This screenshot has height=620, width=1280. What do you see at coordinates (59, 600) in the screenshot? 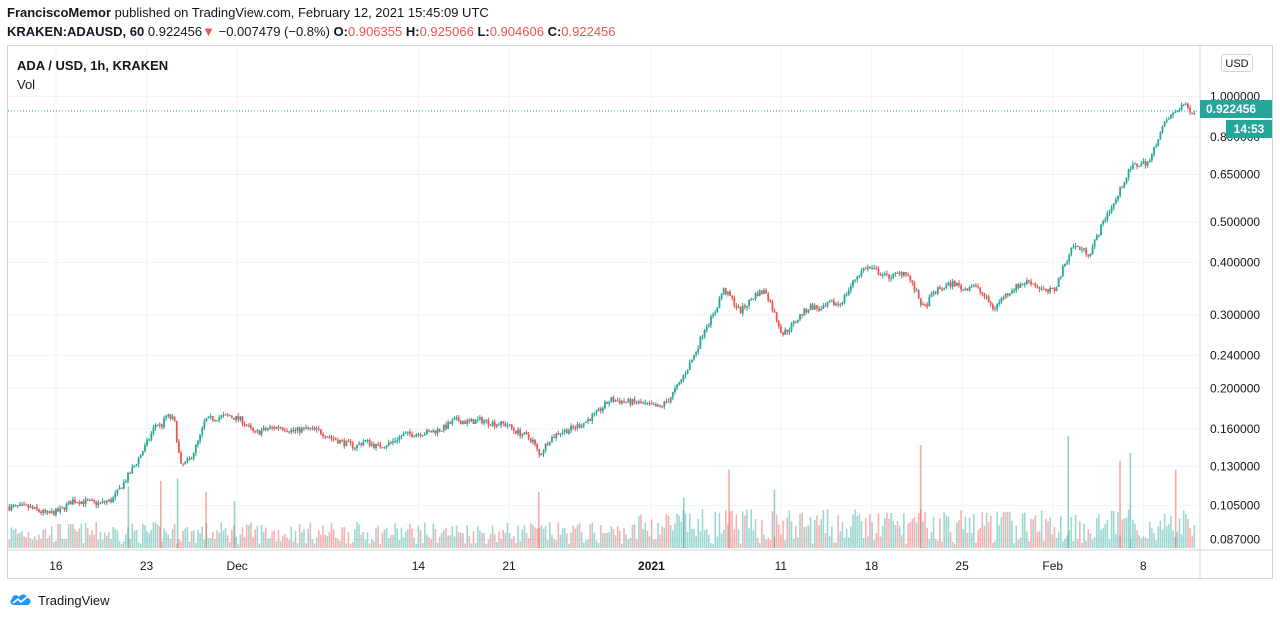
I see `footer-brand: TradingView` at bounding box center [59, 600].